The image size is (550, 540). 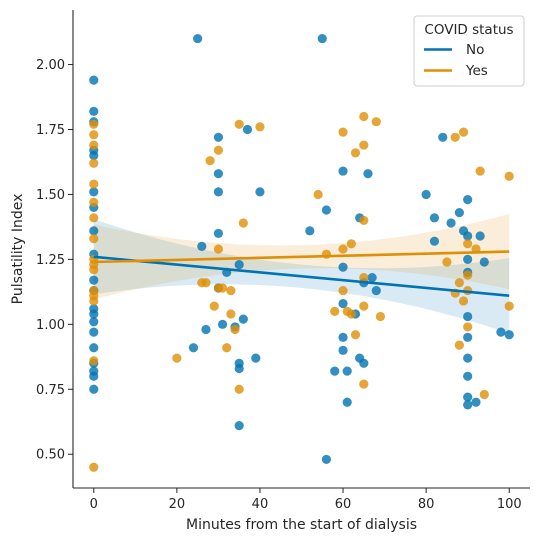 I want to click on x-tick-label: 60, so click(x=343, y=504).